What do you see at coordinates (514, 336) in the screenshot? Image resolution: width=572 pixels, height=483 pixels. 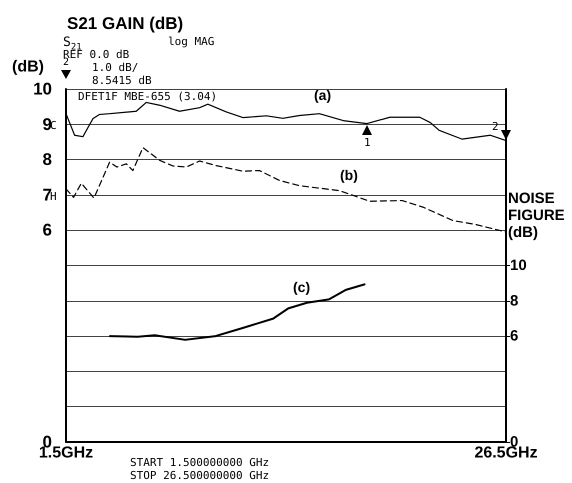 I see `y2-tick-label: 6` at bounding box center [514, 336].